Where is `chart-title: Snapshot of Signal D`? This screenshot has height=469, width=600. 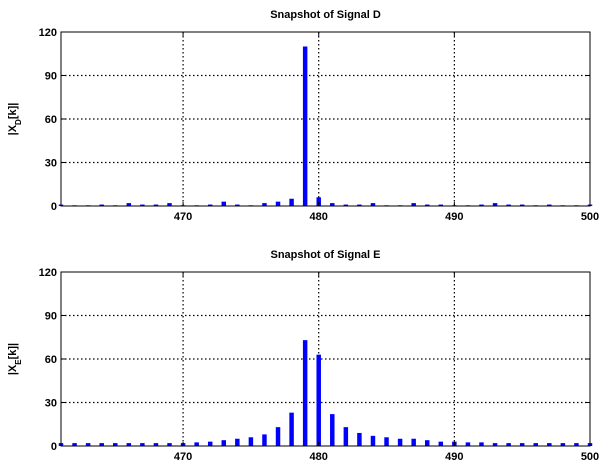
chart-title: Snapshot of Signal D is located at coordinates (325, 15).